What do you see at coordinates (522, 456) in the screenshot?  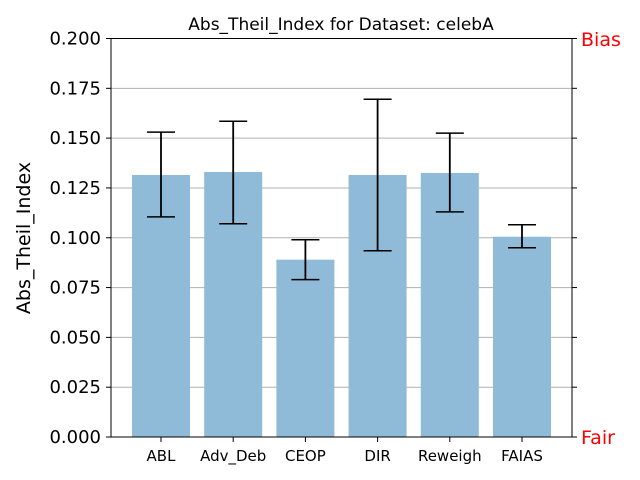 I see `x-tick-label: FAIAS` at bounding box center [522, 456].